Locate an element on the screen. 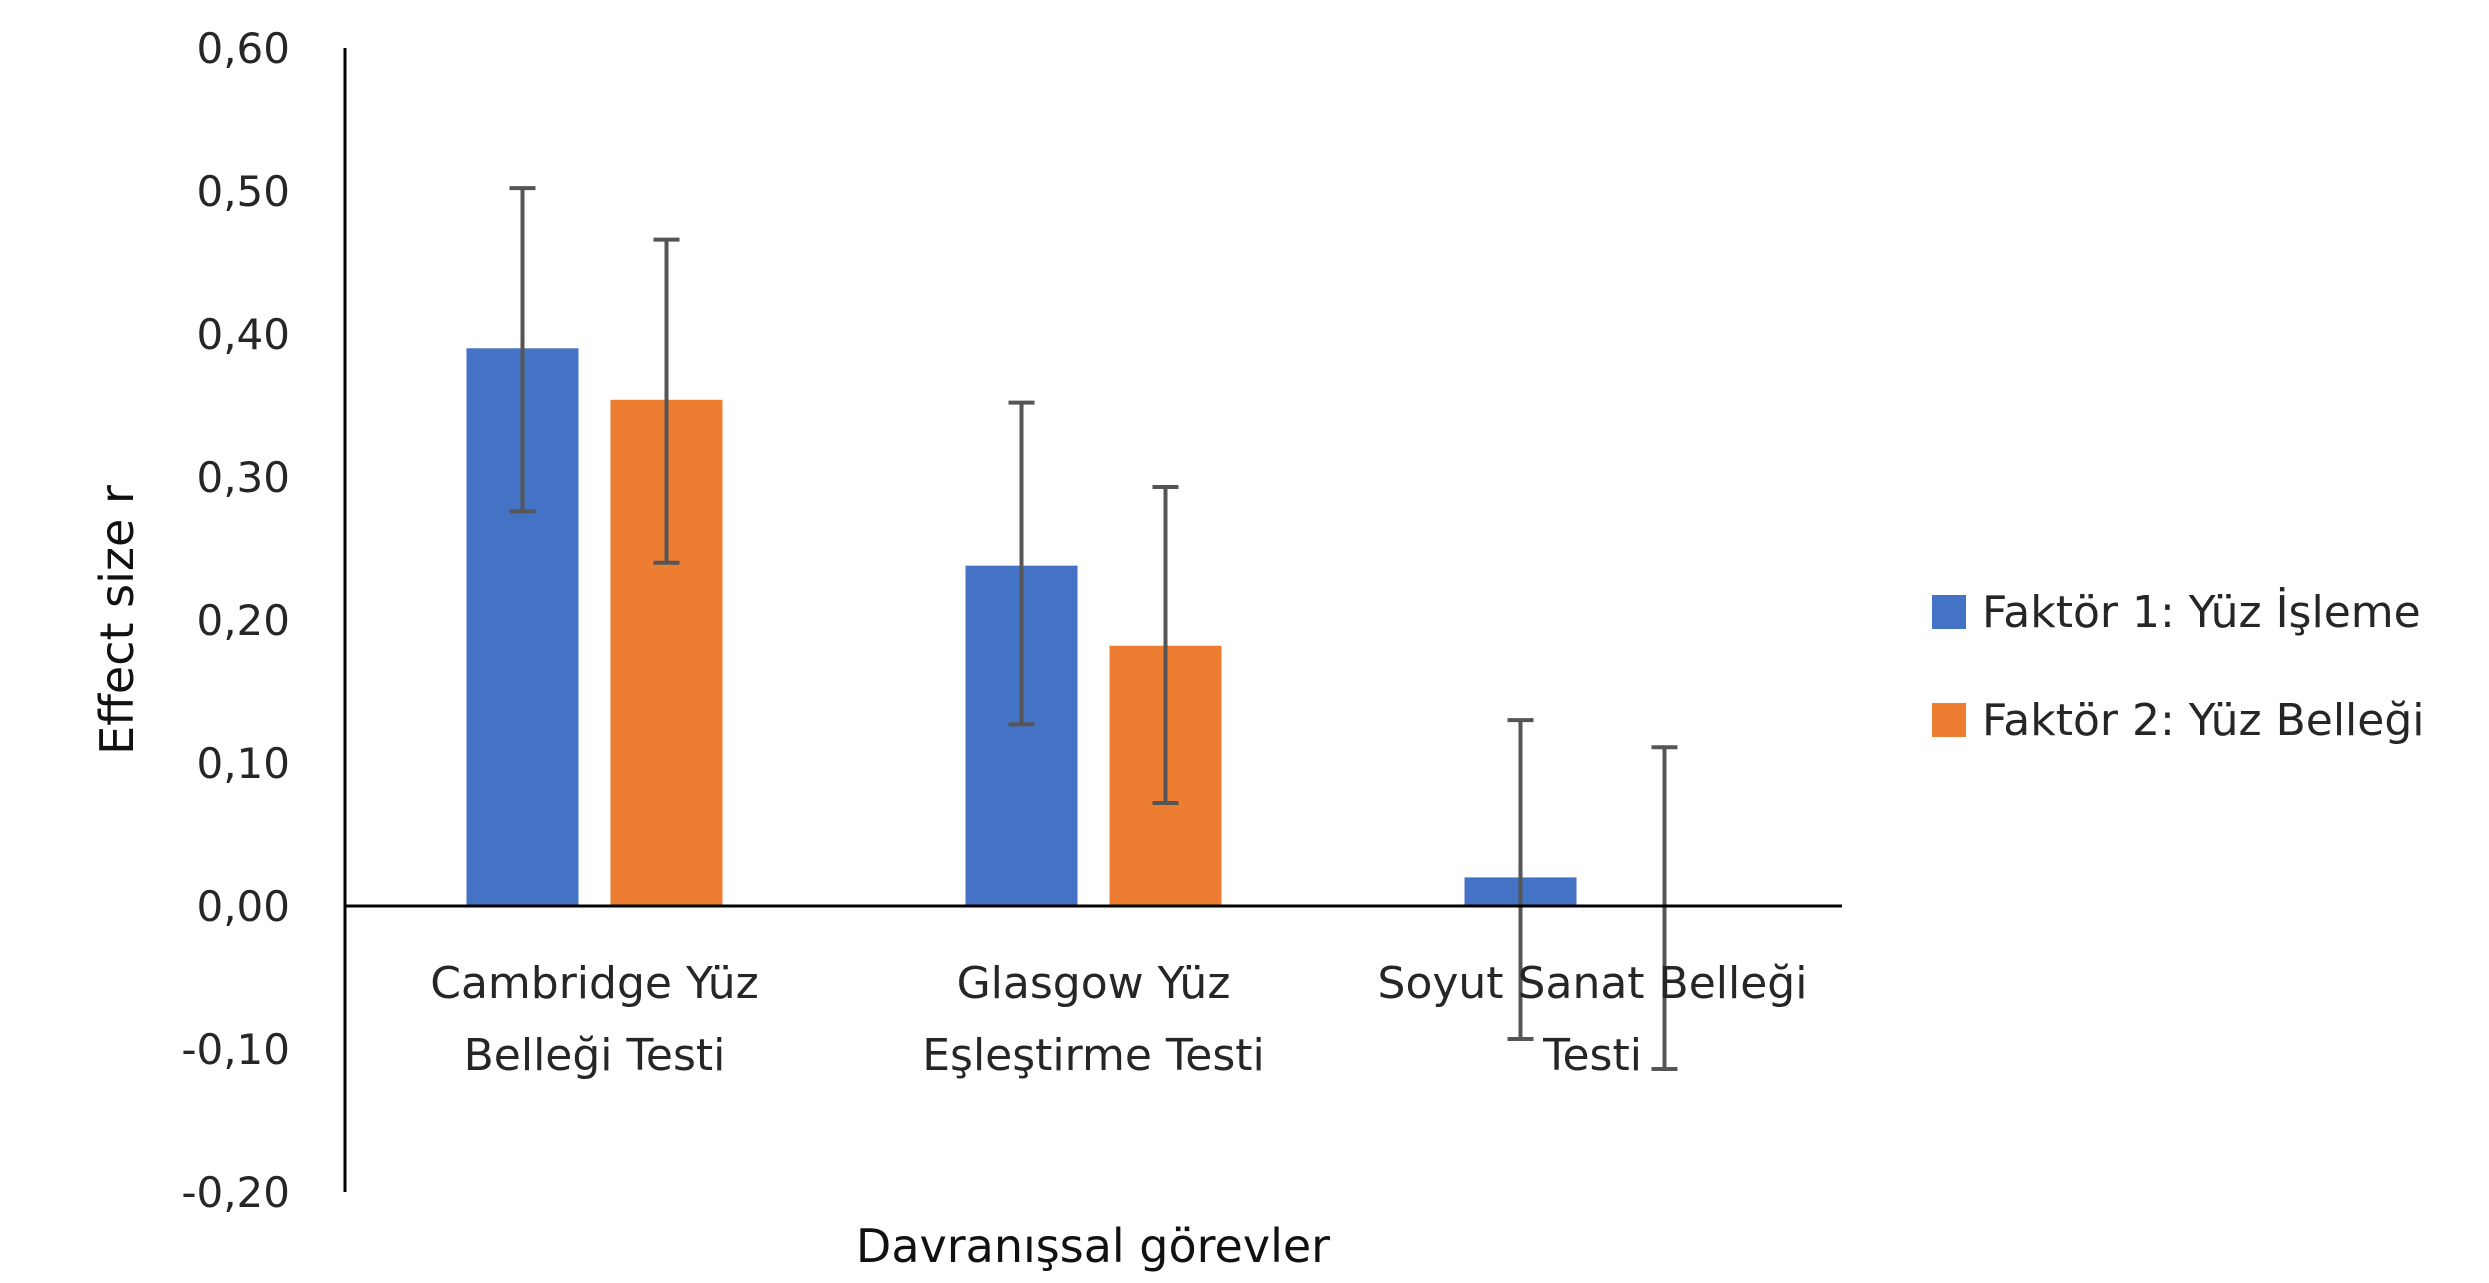  category-label: Testi is located at coordinates (1592, 1055).